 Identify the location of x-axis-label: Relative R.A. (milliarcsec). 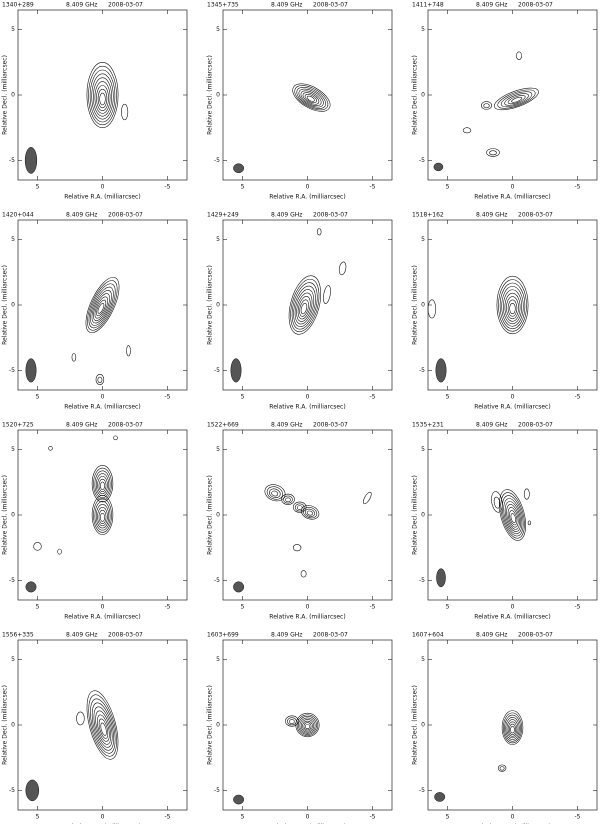
(512, 407).